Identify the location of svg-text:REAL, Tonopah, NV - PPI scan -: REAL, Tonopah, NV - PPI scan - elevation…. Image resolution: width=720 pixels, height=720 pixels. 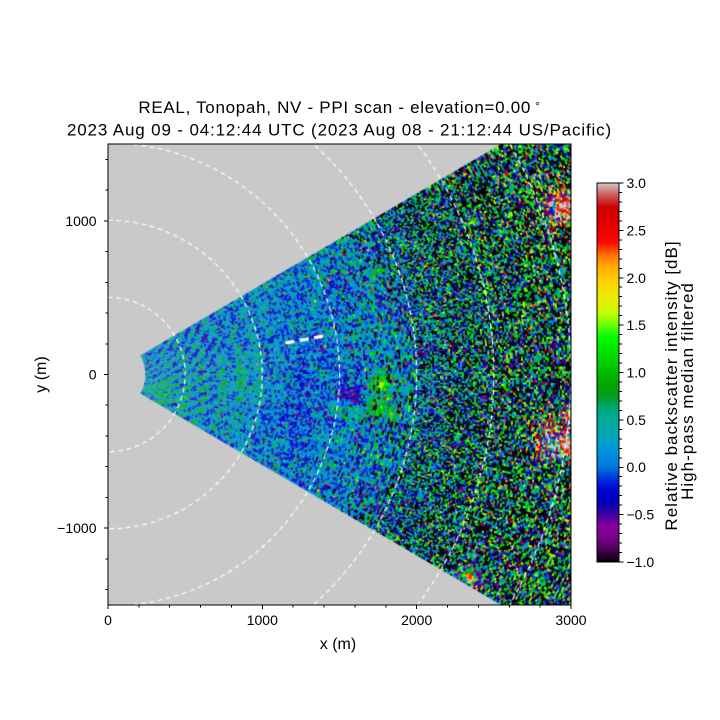
(339, 107).